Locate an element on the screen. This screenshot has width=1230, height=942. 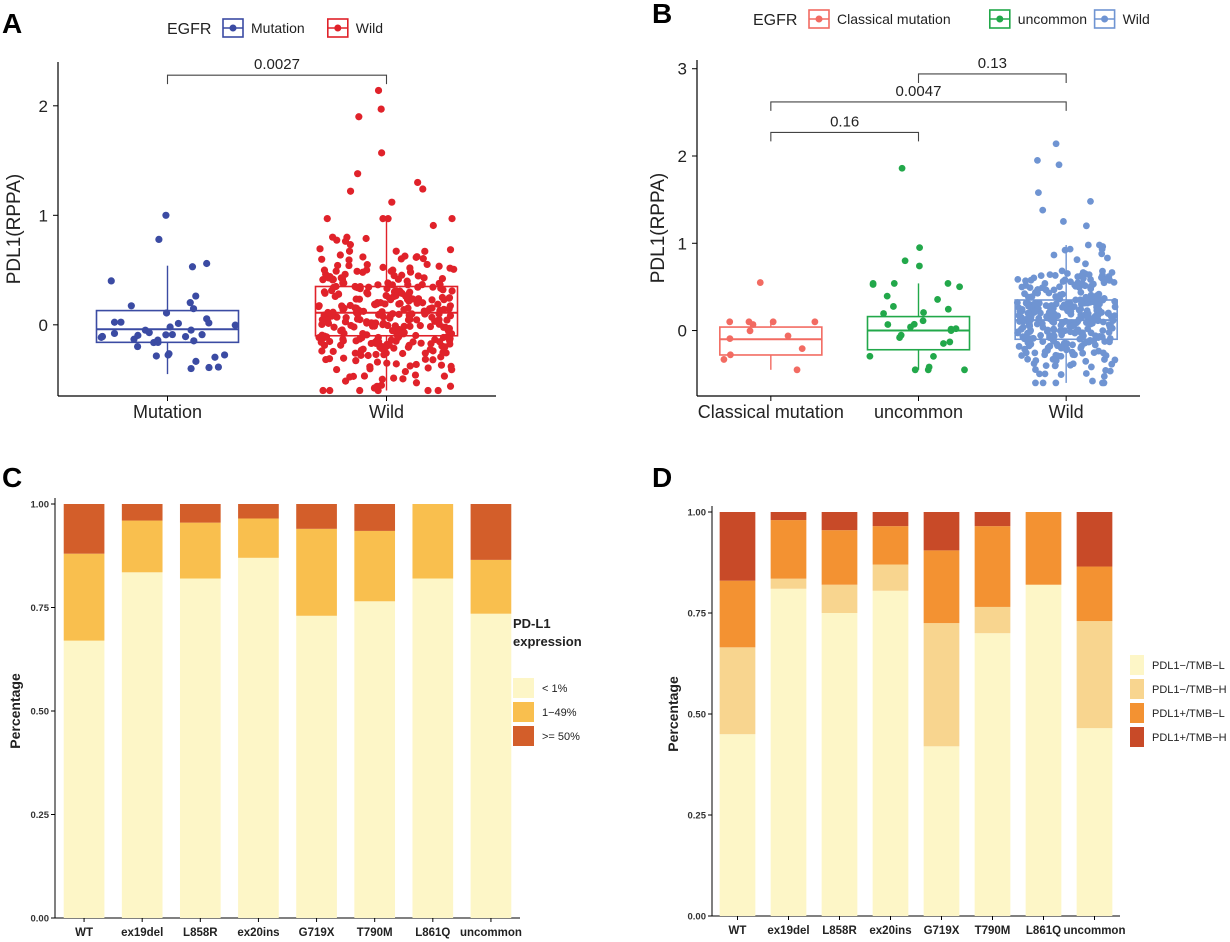
legend-label: PDL1+/TMB−H is located at coordinates (1189, 738).